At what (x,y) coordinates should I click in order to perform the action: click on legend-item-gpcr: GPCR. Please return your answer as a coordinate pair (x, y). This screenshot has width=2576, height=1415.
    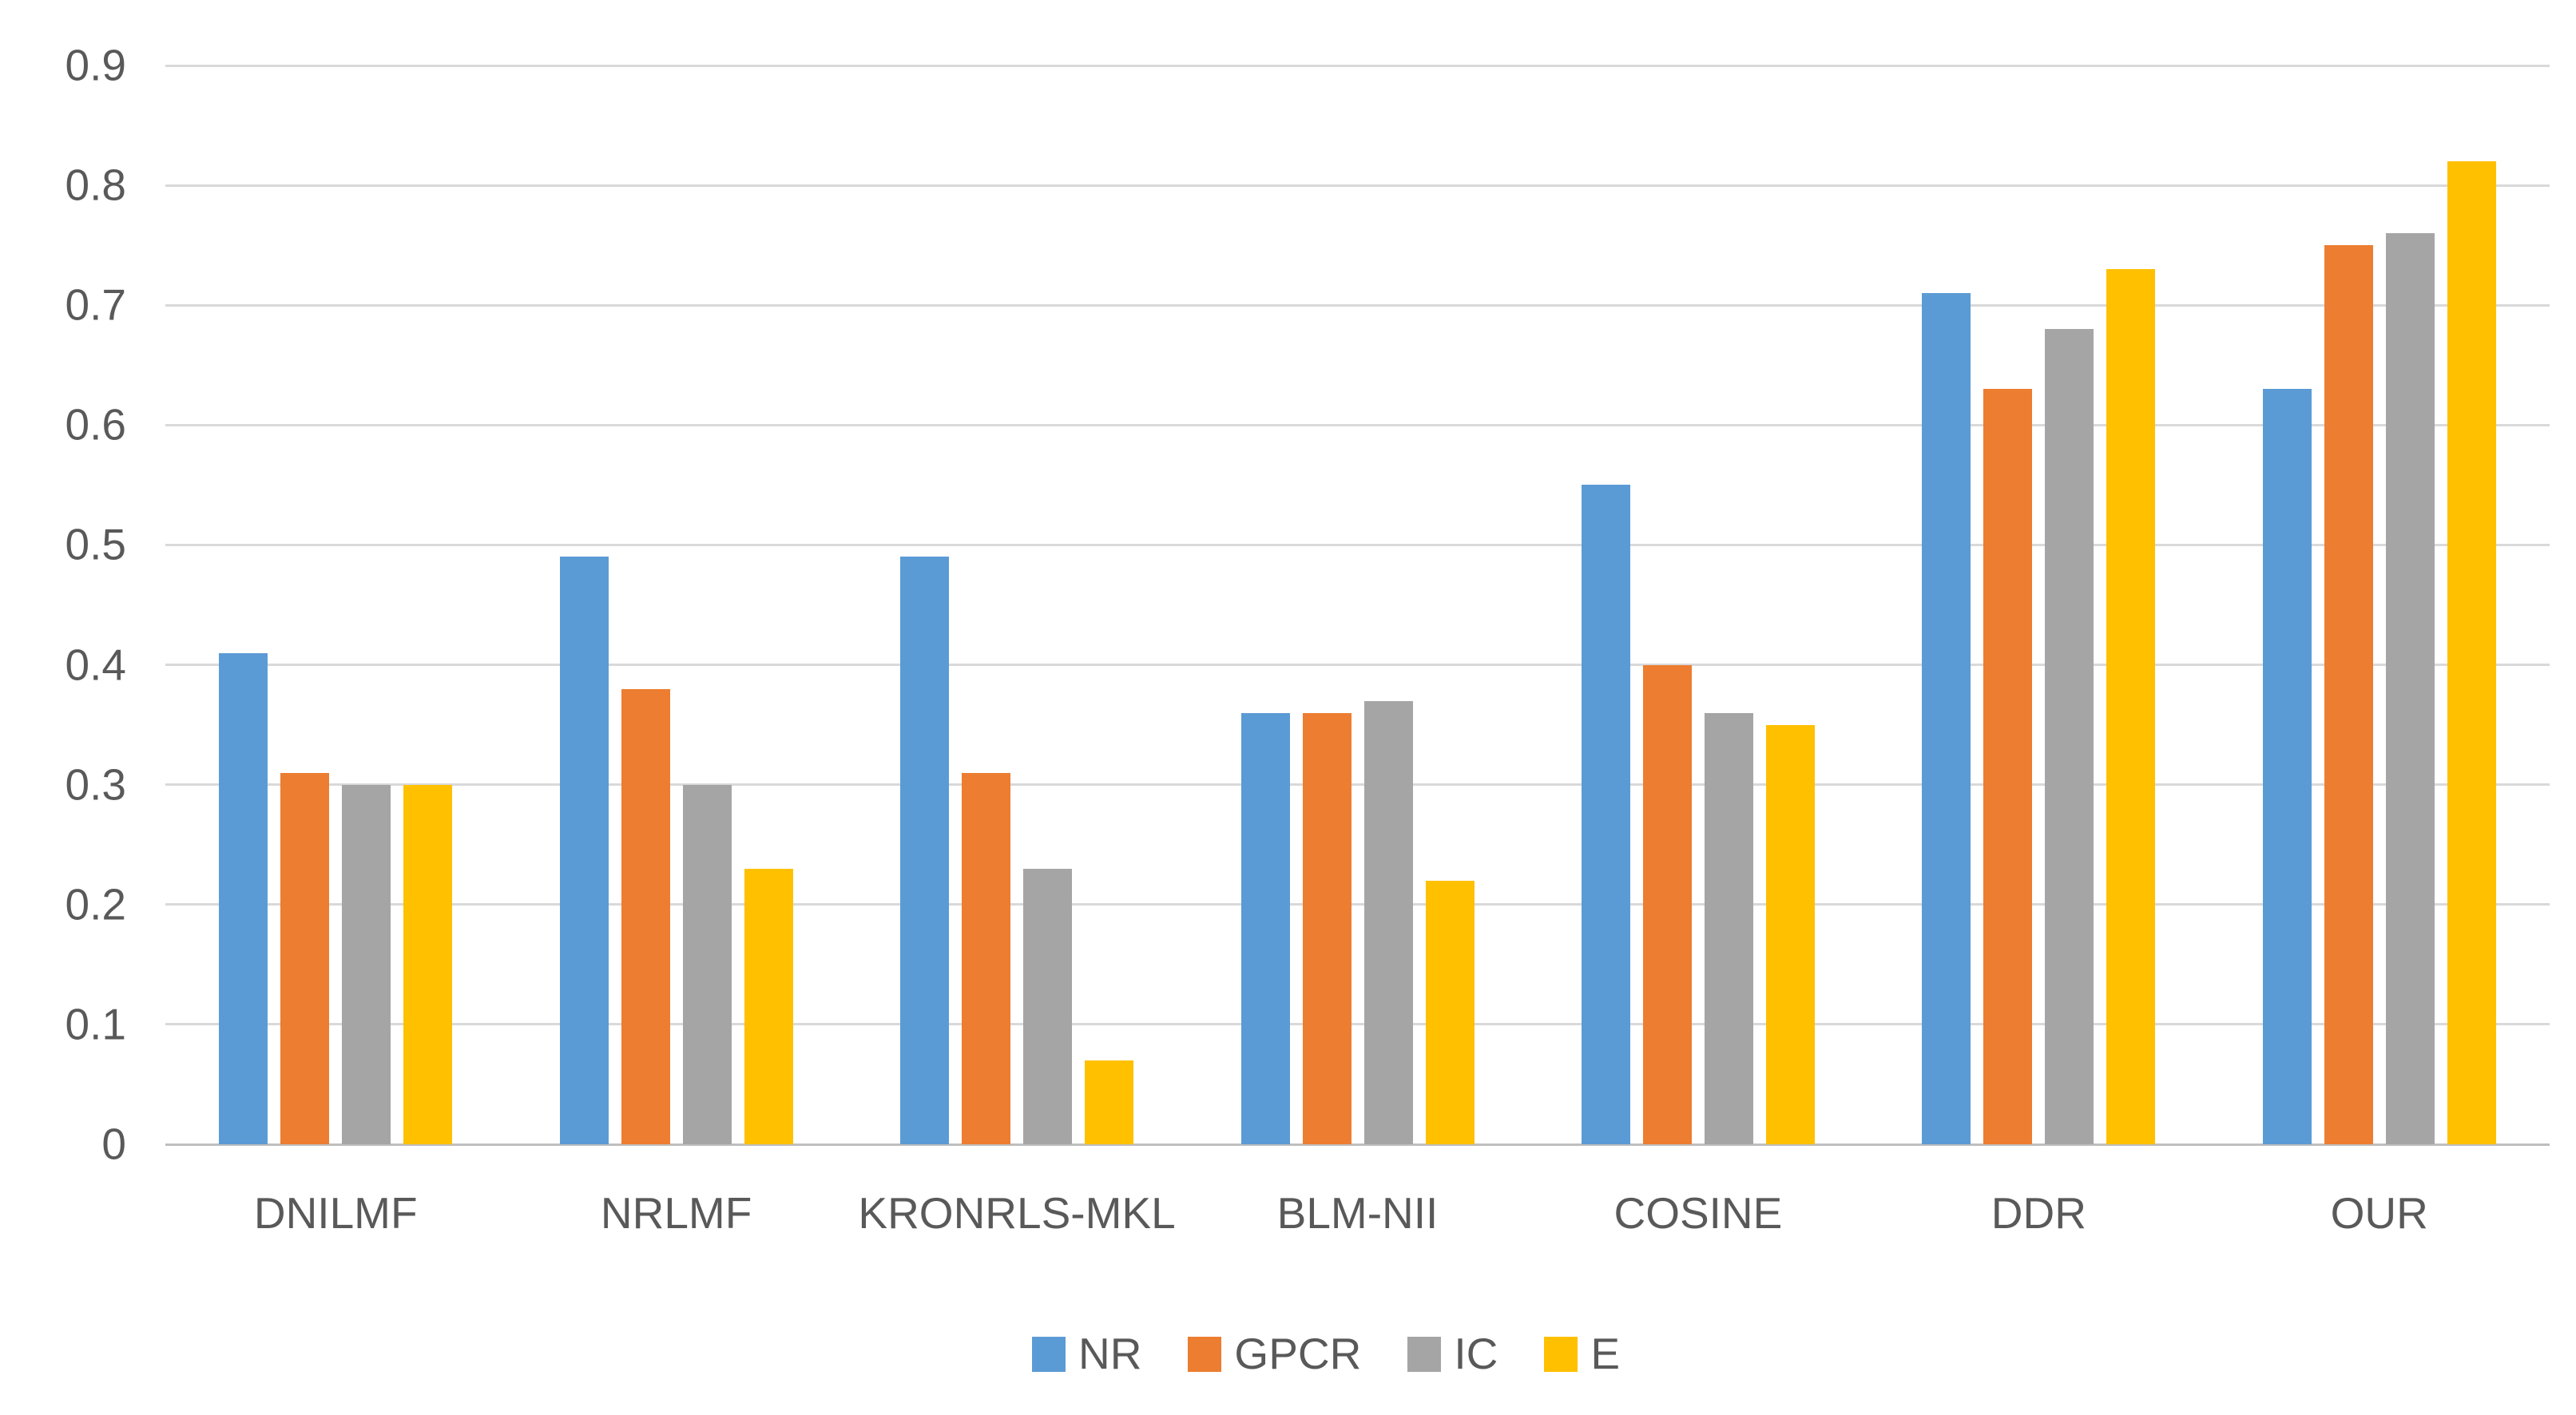
    Looking at the image, I should click on (1274, 1354).